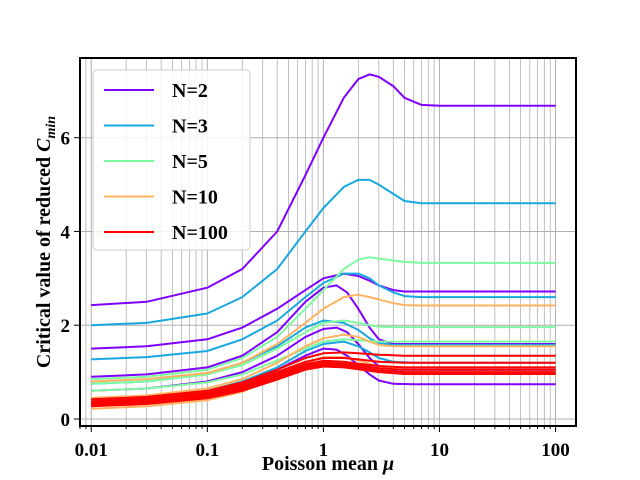 Image resolution: width=640 pixels, height=480 pixels. I want to click on x-axis-label-text: Poisson mean, so click(322, 464).